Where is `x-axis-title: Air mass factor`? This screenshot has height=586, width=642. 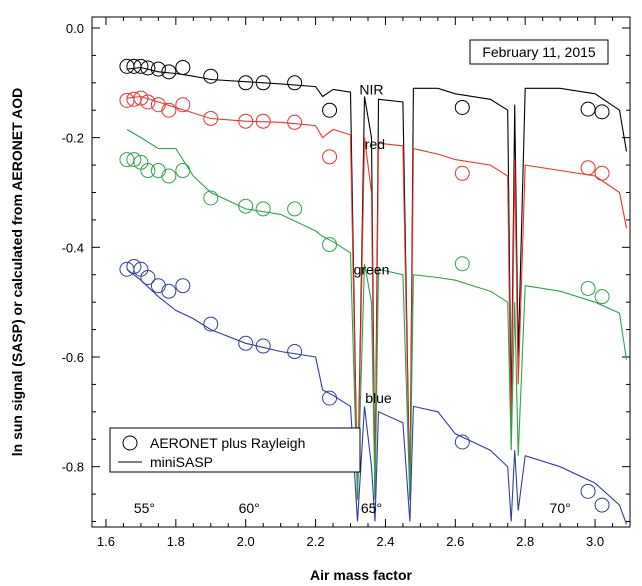 x-axis-title: Air mass factor is located at coordinates (361, 575).